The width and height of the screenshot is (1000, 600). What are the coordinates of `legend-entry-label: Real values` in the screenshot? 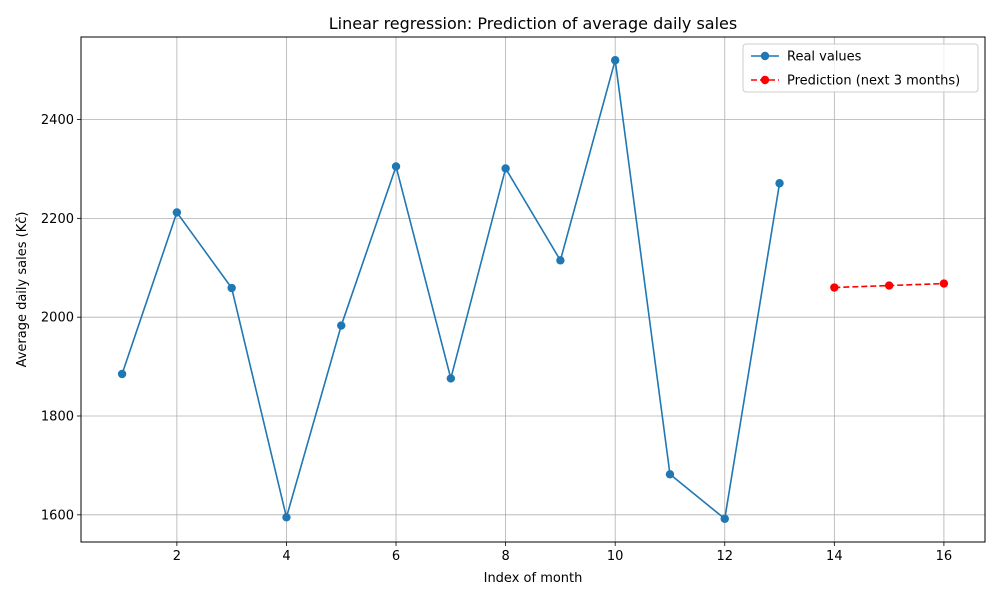 It's located at (824, 57).